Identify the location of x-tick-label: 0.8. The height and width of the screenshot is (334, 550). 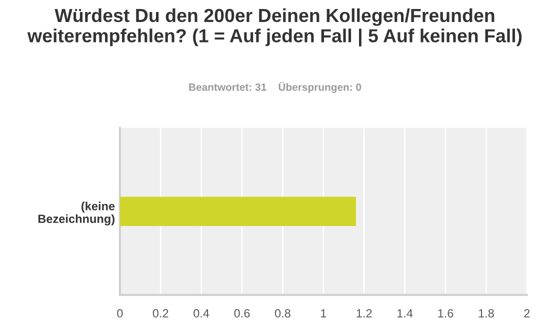
(282, 313).